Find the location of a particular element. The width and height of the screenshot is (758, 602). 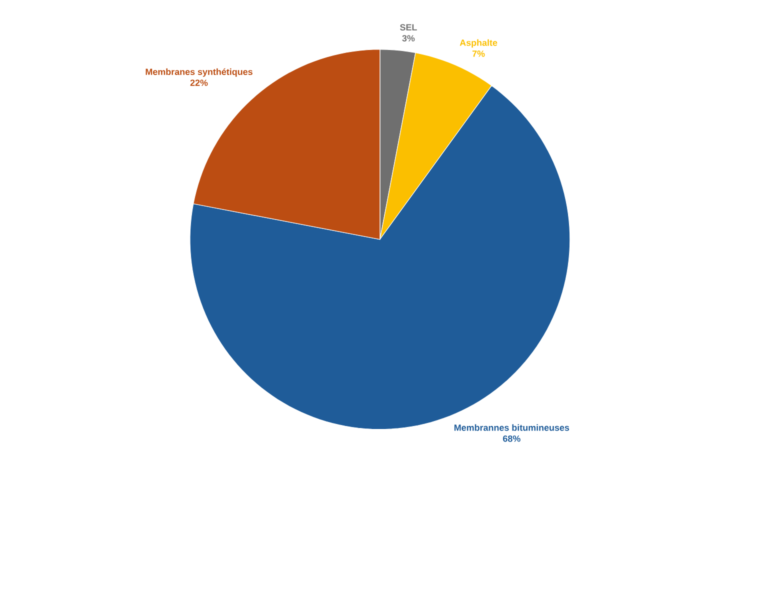

data-label: 22% is located at coordinates (199, 82).